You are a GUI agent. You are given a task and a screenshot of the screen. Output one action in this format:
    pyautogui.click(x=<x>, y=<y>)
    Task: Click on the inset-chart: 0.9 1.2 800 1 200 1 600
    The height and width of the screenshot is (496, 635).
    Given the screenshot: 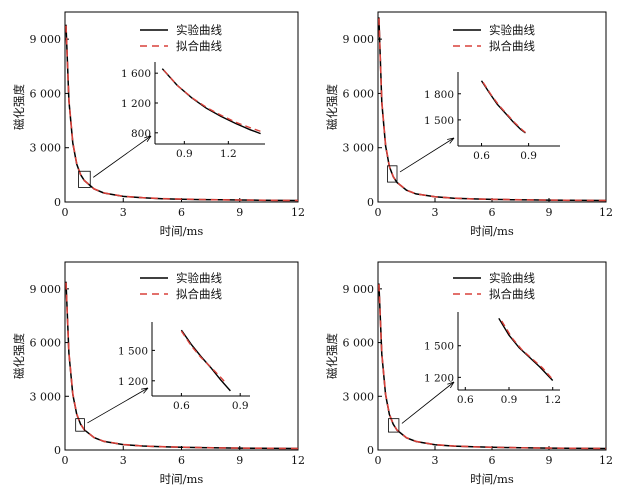 What is the action you would take?
    pyautogui.click(x=193, y=111)
    